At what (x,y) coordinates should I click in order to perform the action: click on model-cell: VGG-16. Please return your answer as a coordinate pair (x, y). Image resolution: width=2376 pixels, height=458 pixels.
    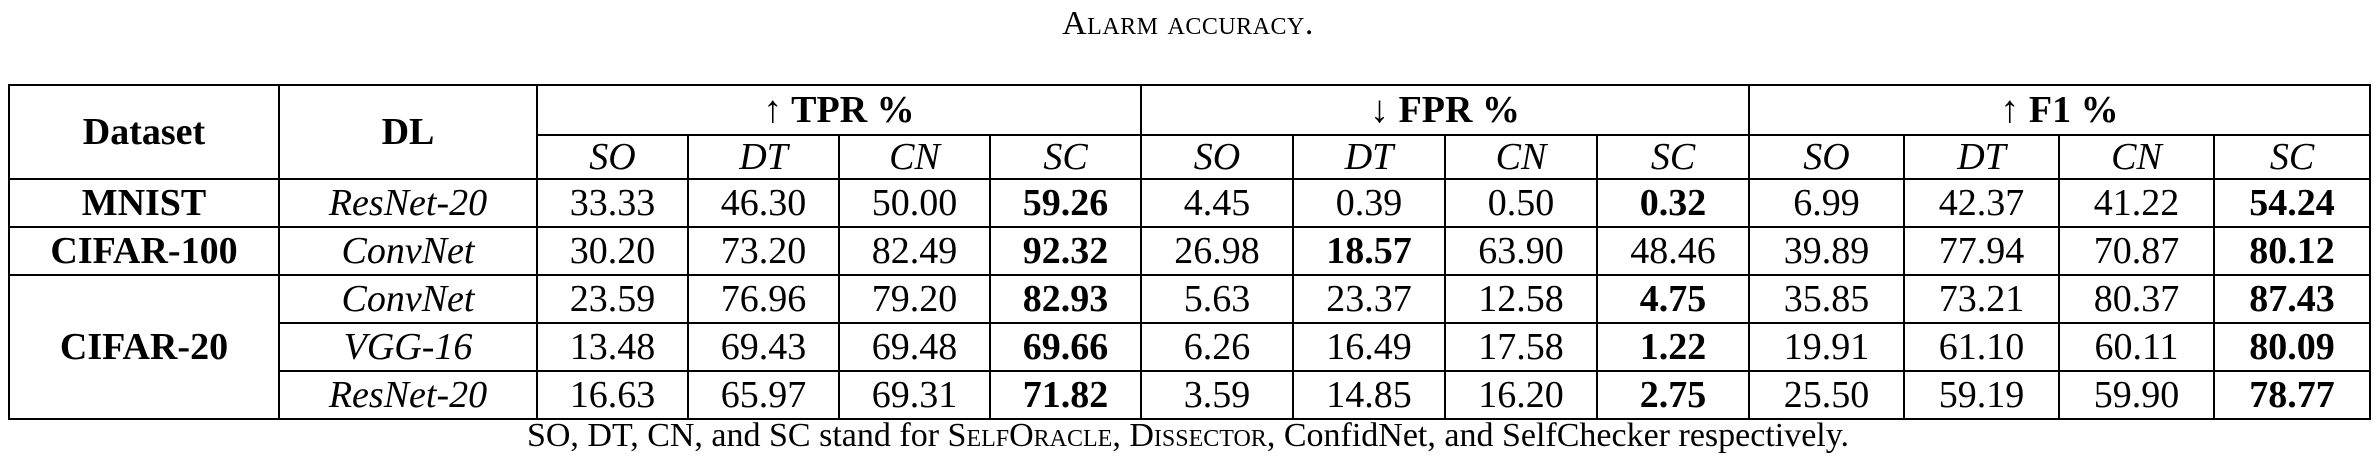
    Looking at the image, I should click on (408, 347).